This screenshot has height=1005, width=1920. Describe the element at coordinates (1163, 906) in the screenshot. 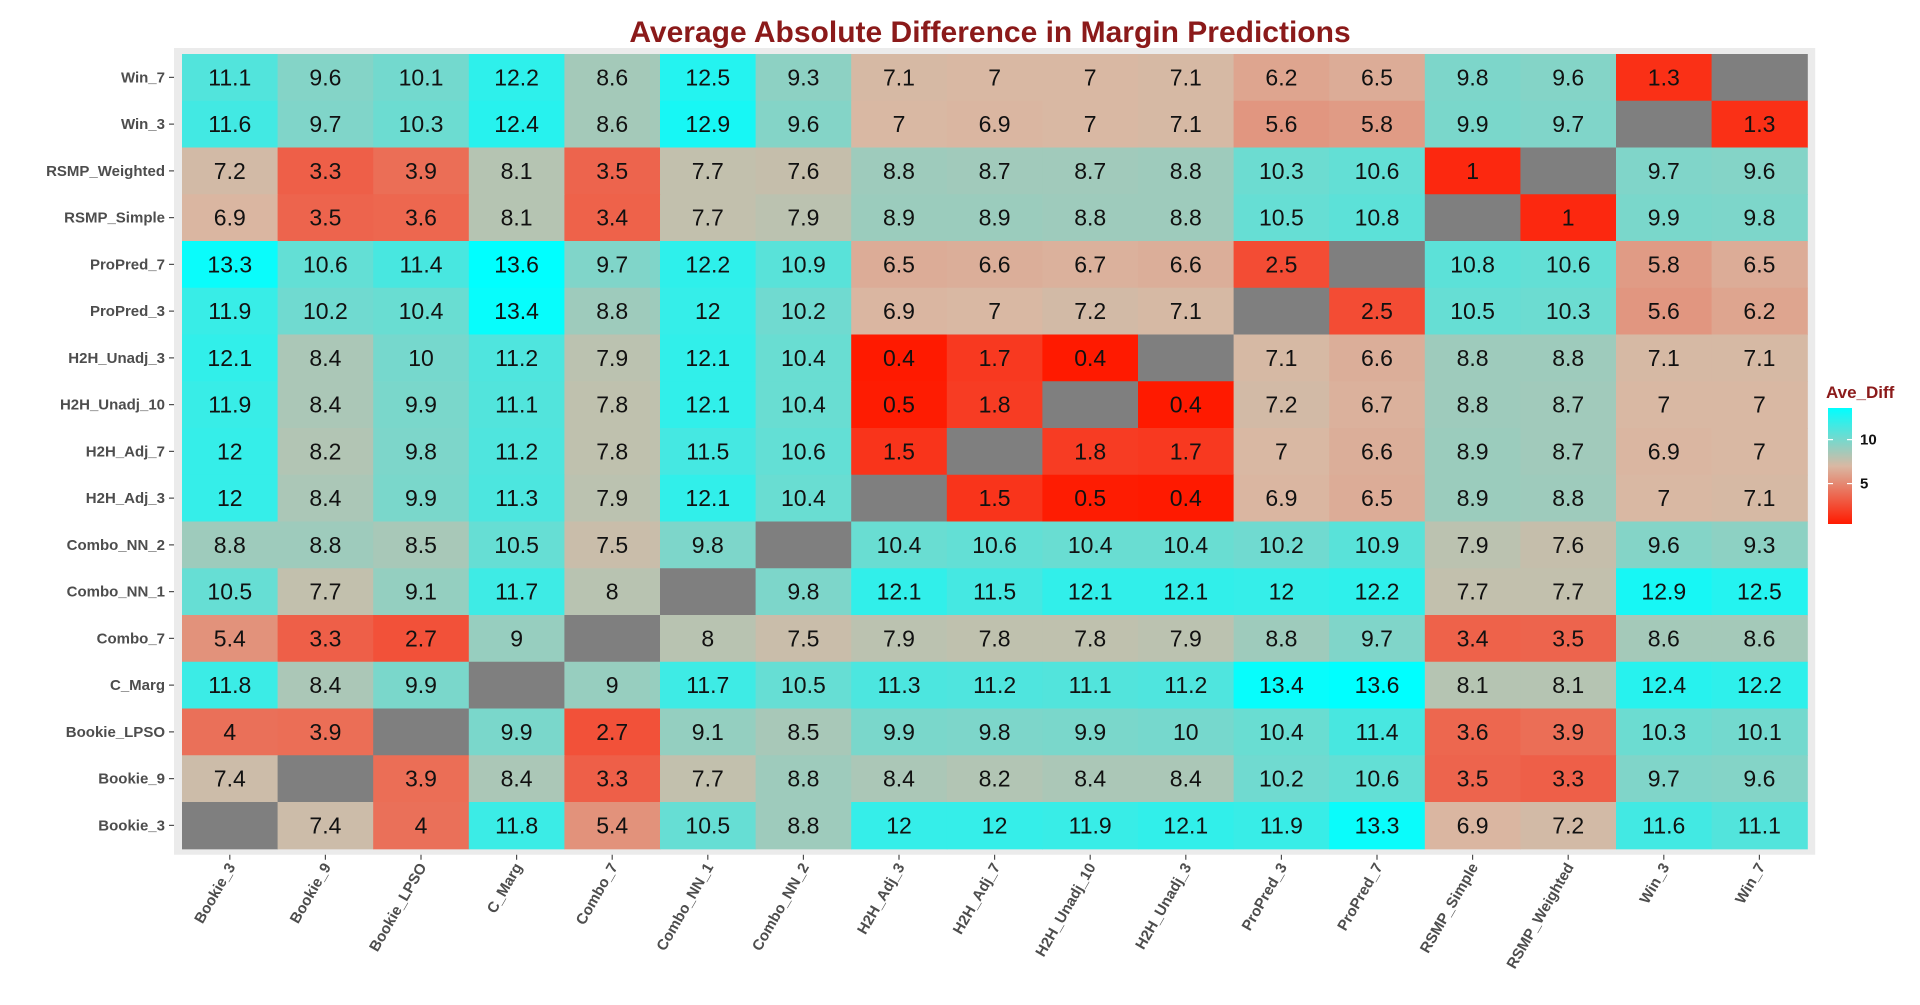

I see `x-tick-label: H2H_Unadj_3` at that location.